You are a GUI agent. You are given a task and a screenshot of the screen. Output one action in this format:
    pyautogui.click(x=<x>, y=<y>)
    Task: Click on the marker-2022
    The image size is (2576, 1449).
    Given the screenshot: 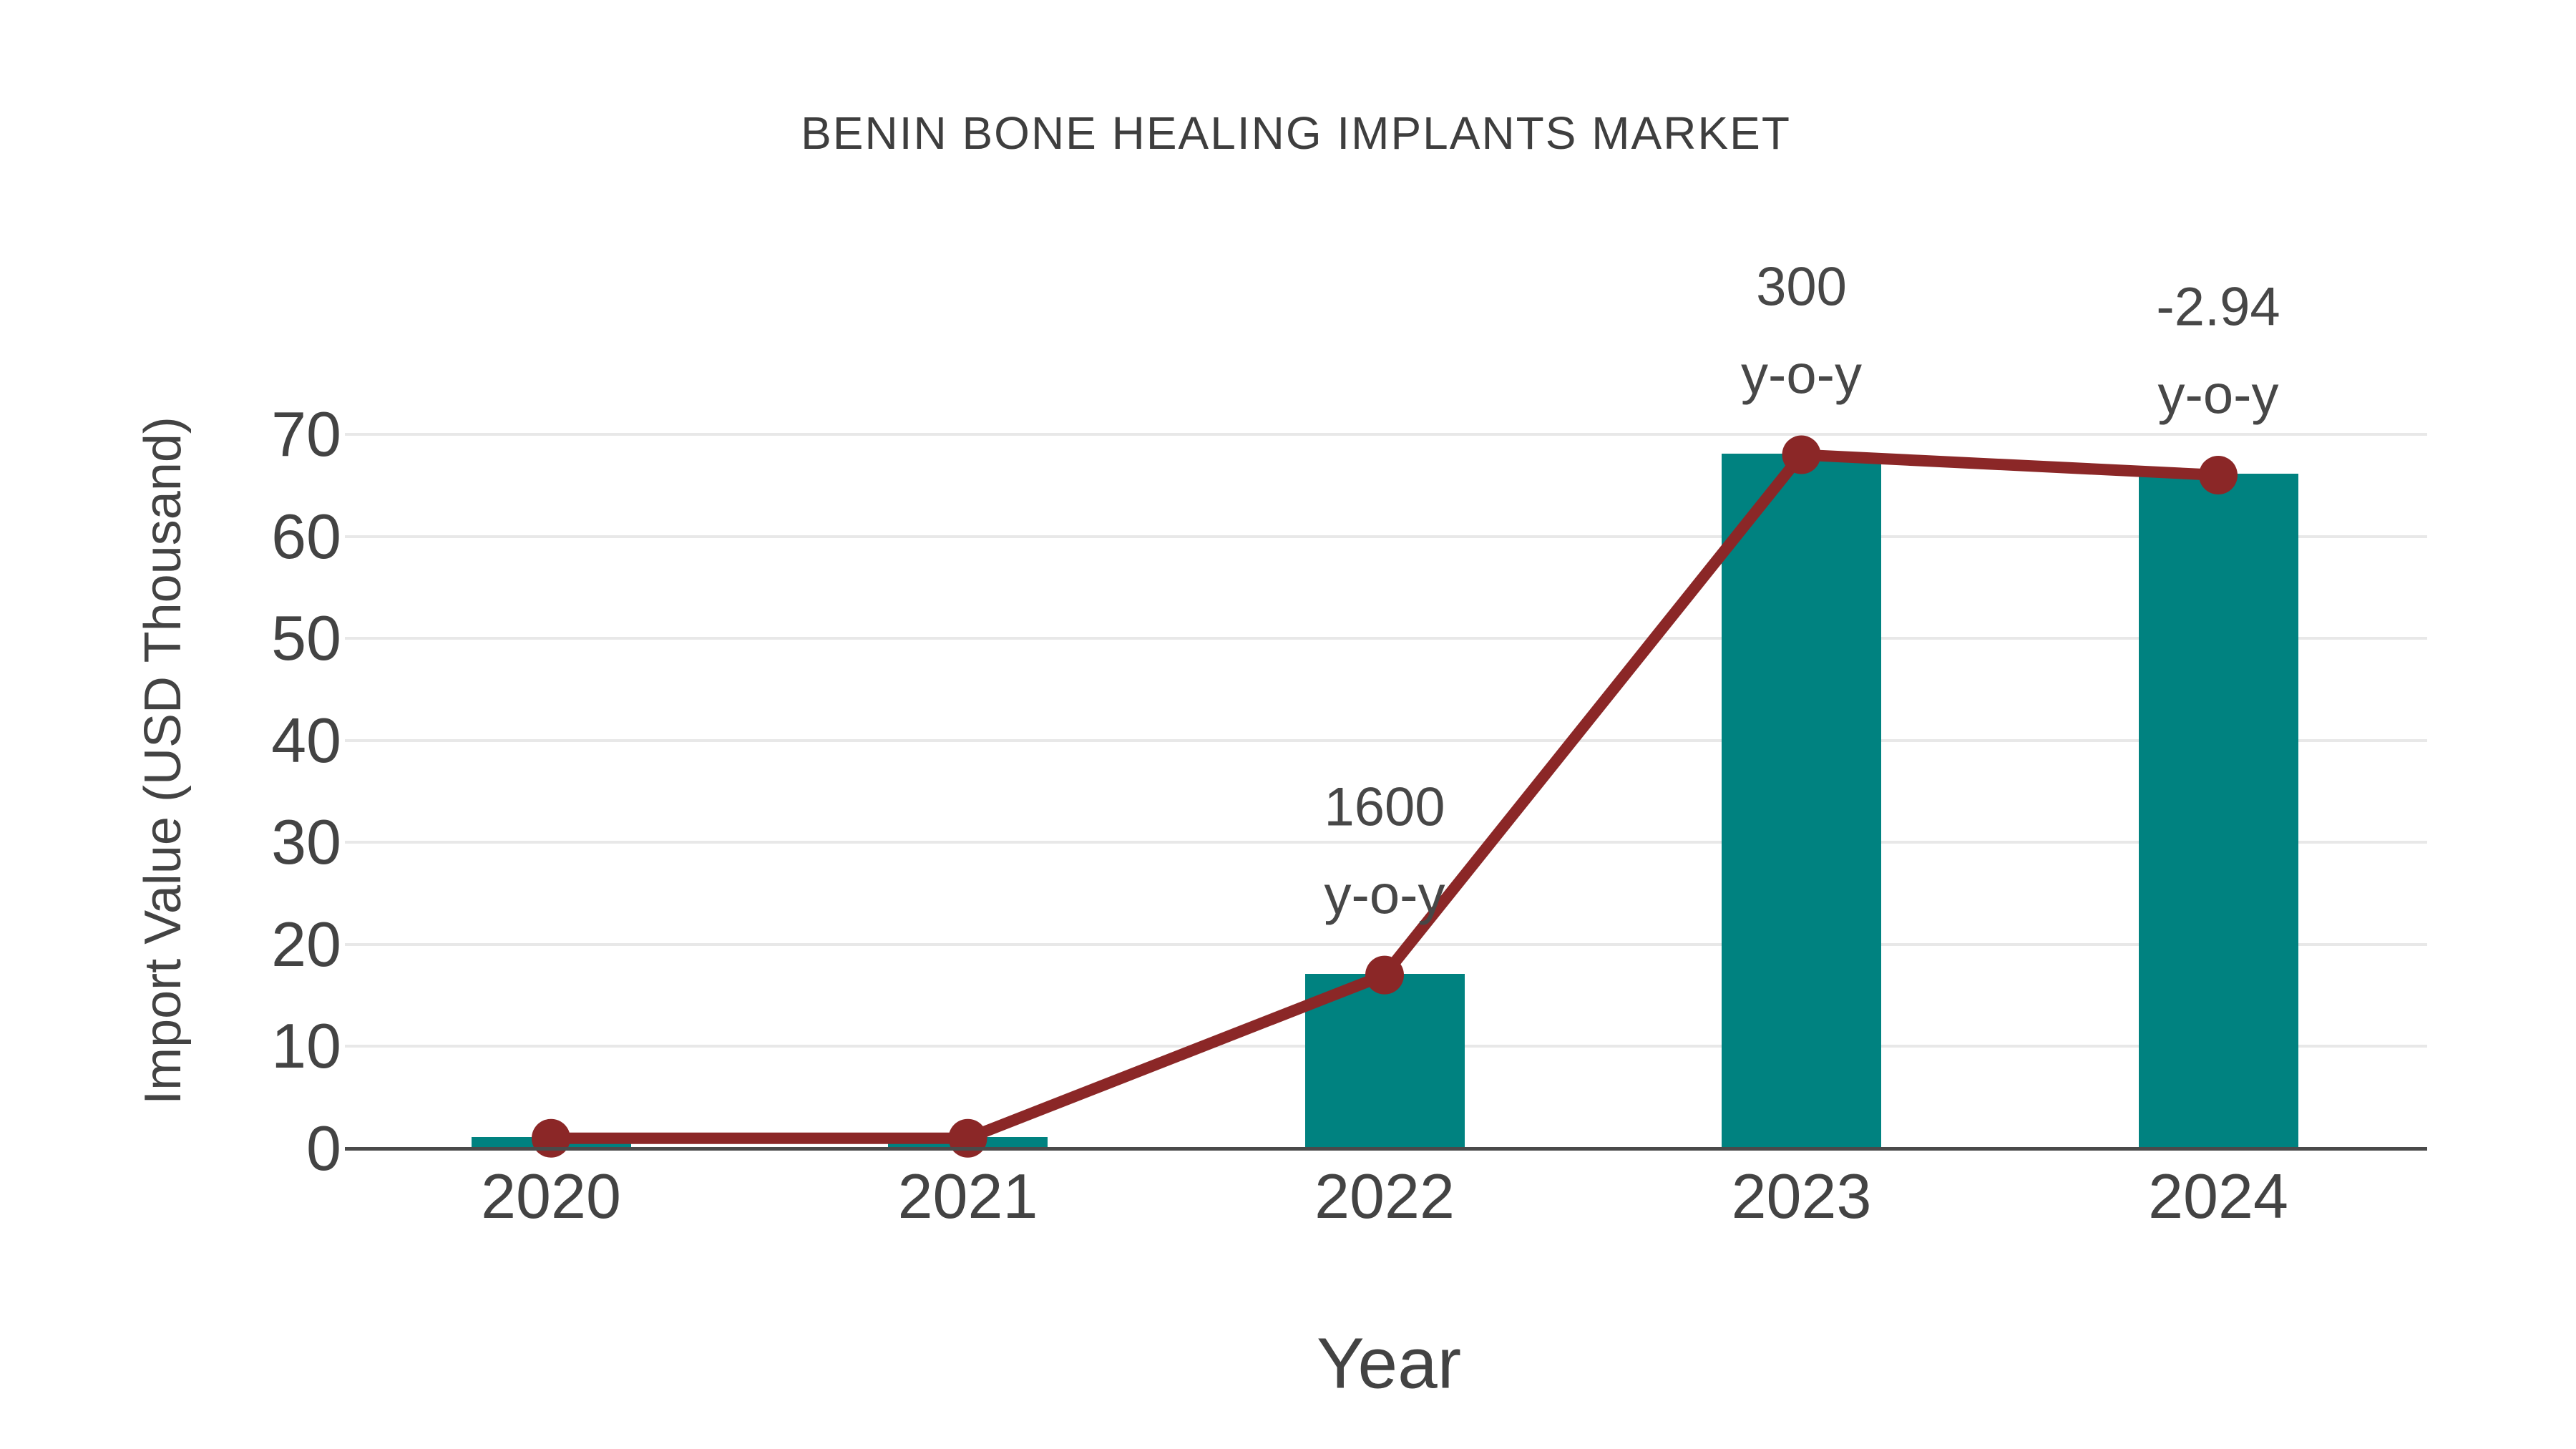 What is the action you would take?
    pyautogui.click(x=1384, y=975)
    